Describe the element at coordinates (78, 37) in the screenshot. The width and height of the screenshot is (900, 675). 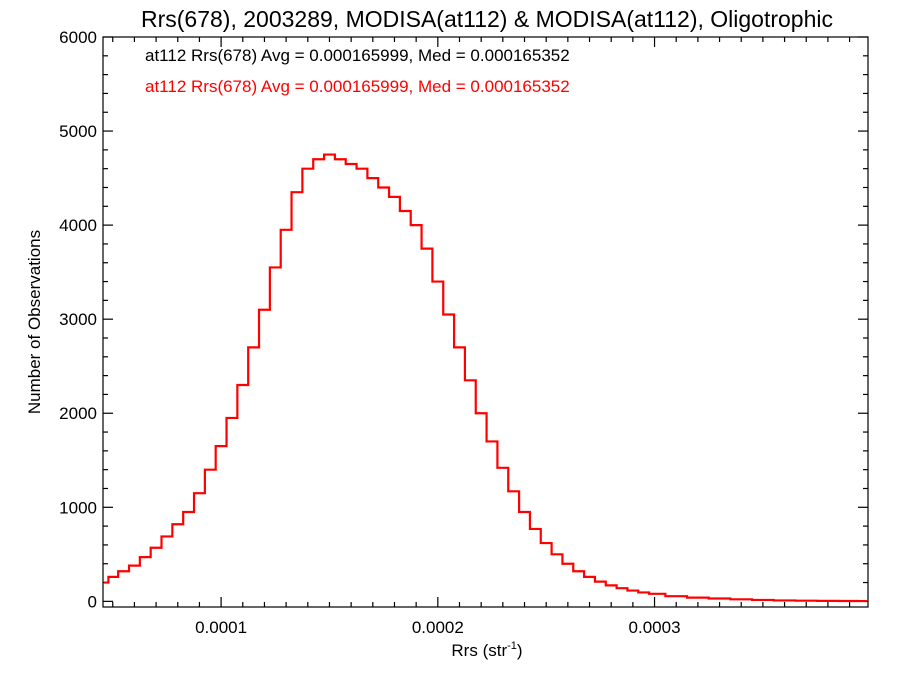
I see `y-tick-label: 6000` at that location.